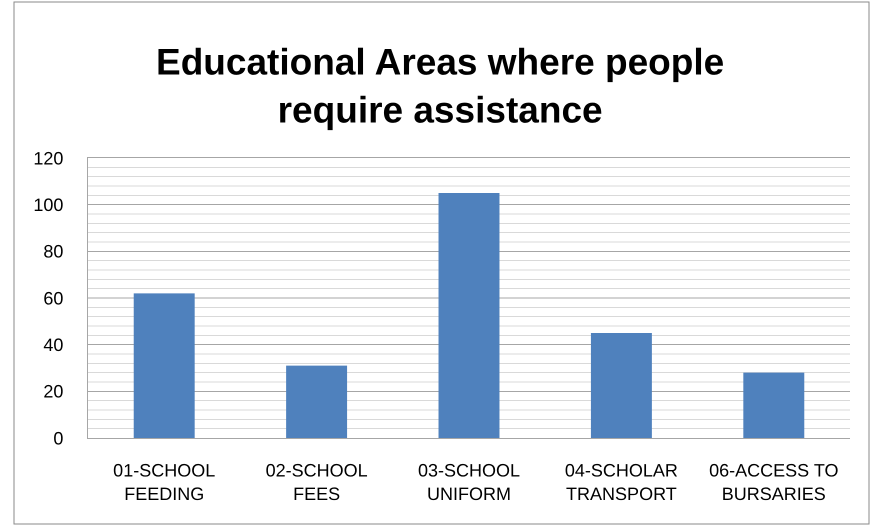  Describe the element at coordinates (53, 344) in the screenshot. I see `y-tick-label: 40` at that location.